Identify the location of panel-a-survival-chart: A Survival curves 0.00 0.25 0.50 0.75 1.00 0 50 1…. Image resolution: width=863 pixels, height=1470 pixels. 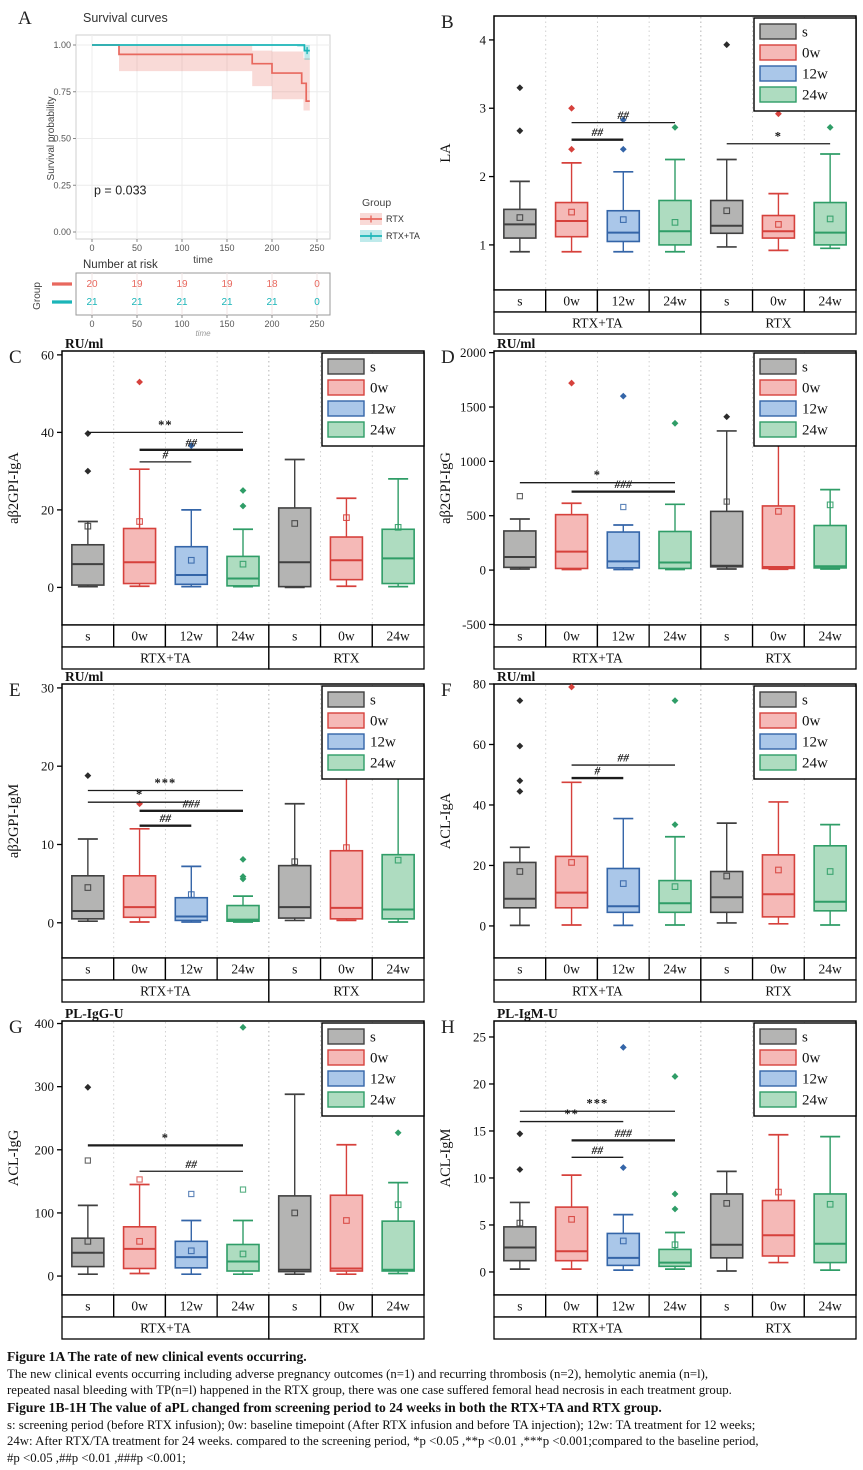
(215, 171).